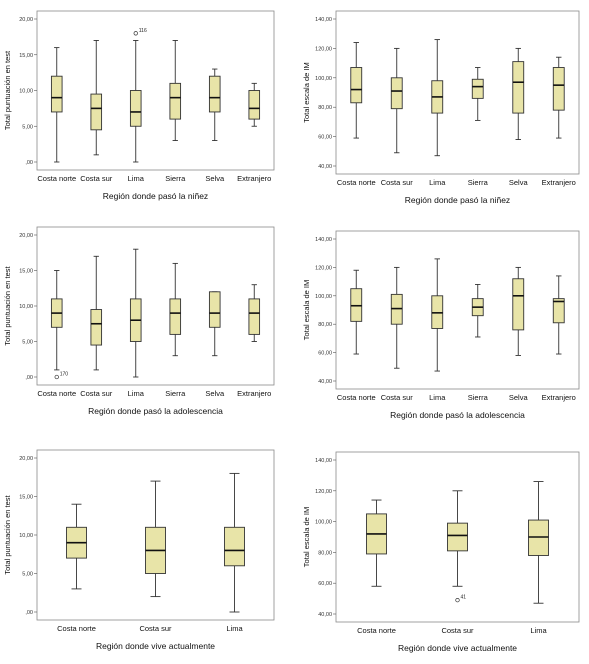 The height and width of the screenshot is (664, 589). Describe the element at coordinates (143, 31) in the screenshot. I see `outlier-label: 116` at that location.